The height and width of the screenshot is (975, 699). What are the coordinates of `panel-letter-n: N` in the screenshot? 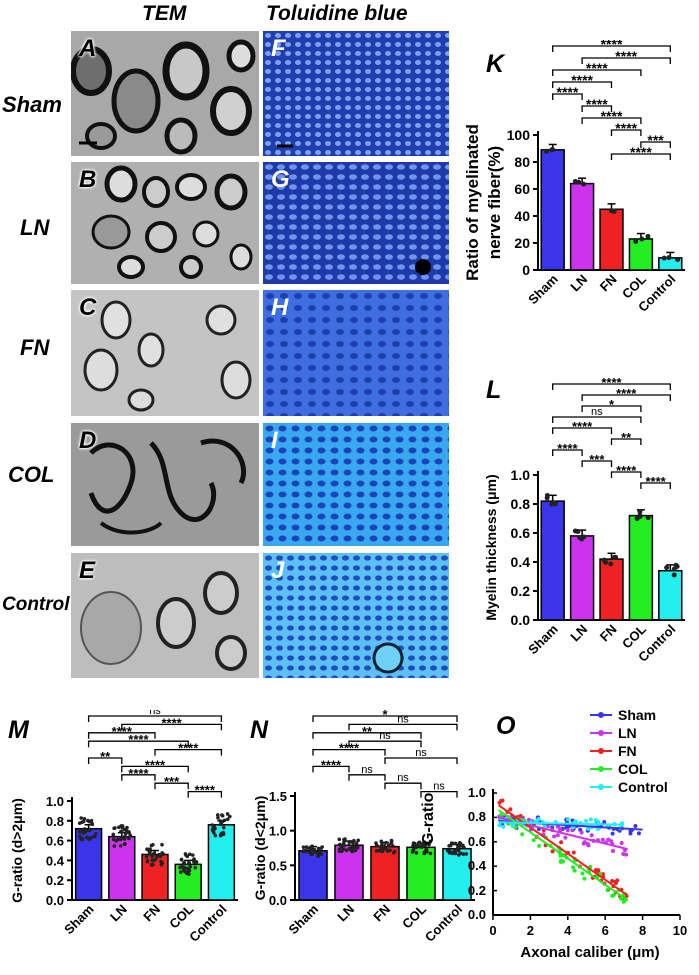 It's located at (259, 730).